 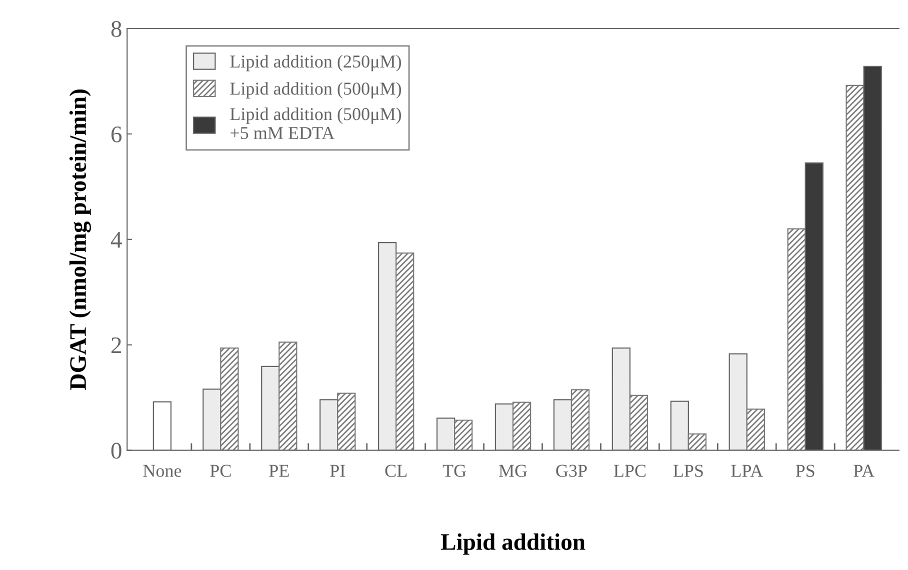 What do you see at coordinates (512, 470) in the screenshot?
I see `x-tick-label: MG` at bounding box center [512, 470].